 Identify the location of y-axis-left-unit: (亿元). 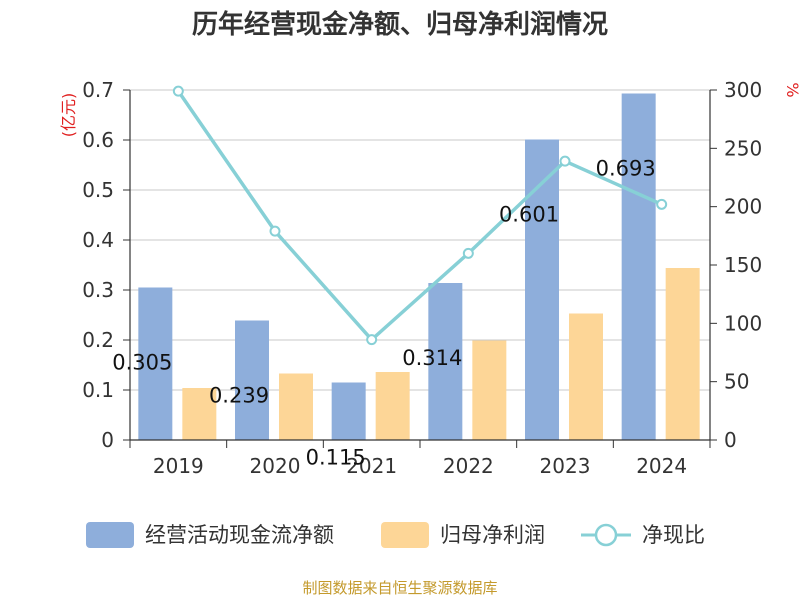
(68, 115).